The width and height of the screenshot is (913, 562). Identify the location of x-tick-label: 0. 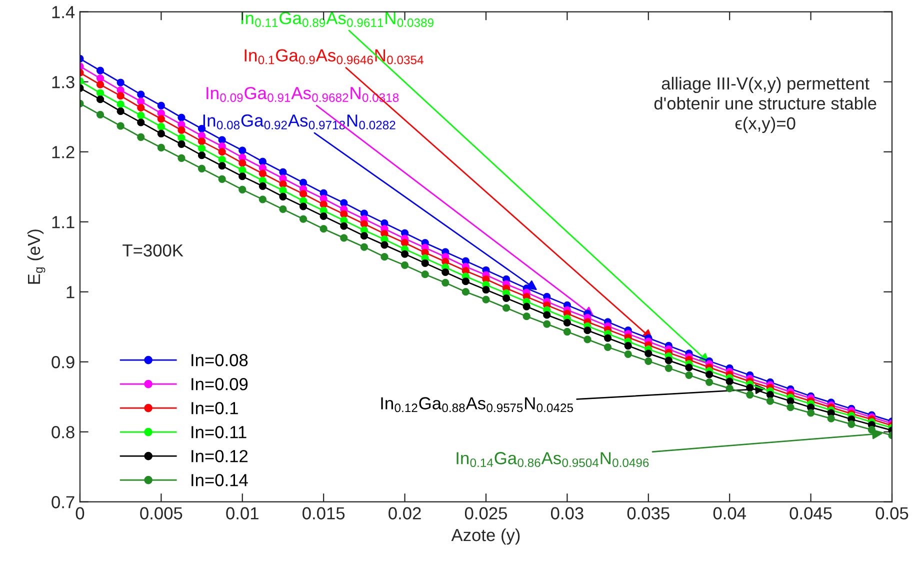
(80, 513).